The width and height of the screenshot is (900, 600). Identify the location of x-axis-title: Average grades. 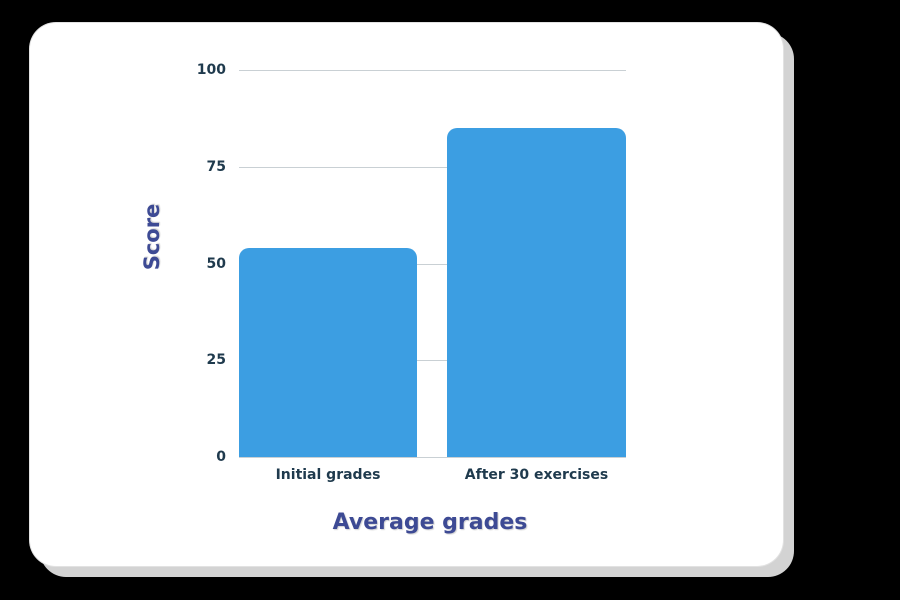
(430, 522).